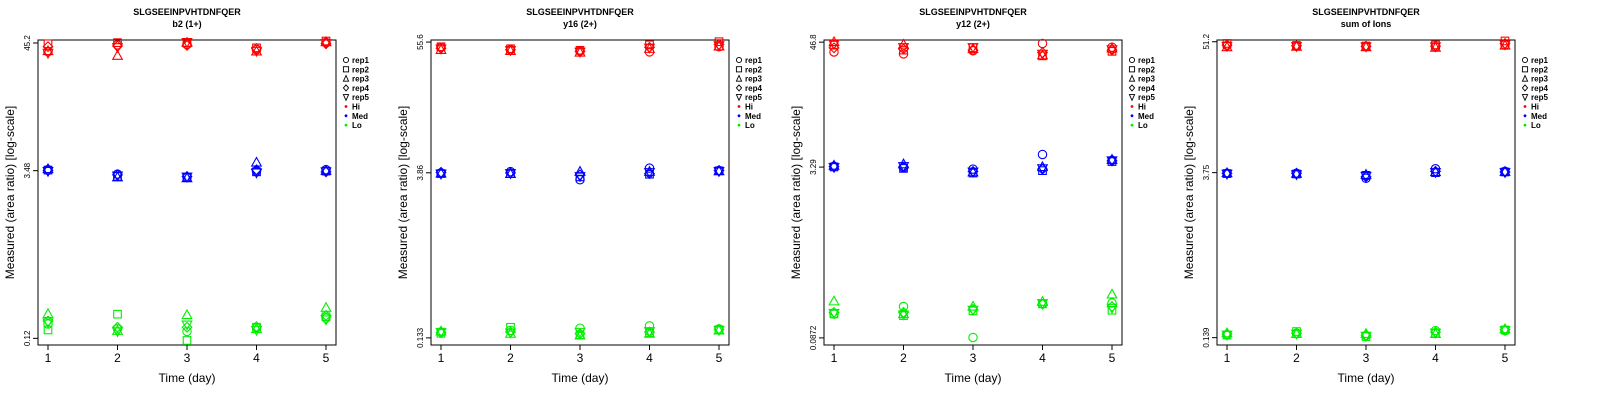 The image size is (1600, 400). Describe the element at coordinates (580, 24) in the screenshot. I see `chart-subtitle: y16 (2+)` at that location.